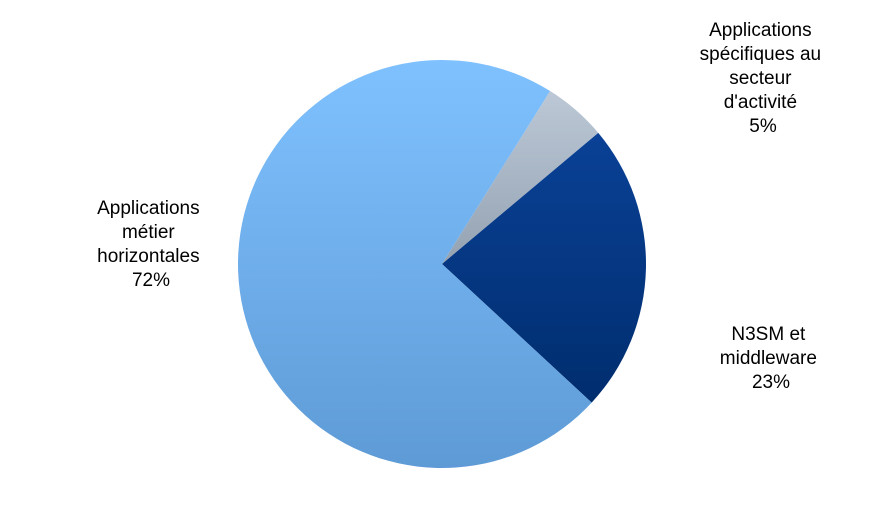 This screenshot has width=881, height=529. Describe the element at coordinates (771, 358) in the screenshot. I see `slice-label-n3sm-middleware: N3SM et middleware 23%` at that location.